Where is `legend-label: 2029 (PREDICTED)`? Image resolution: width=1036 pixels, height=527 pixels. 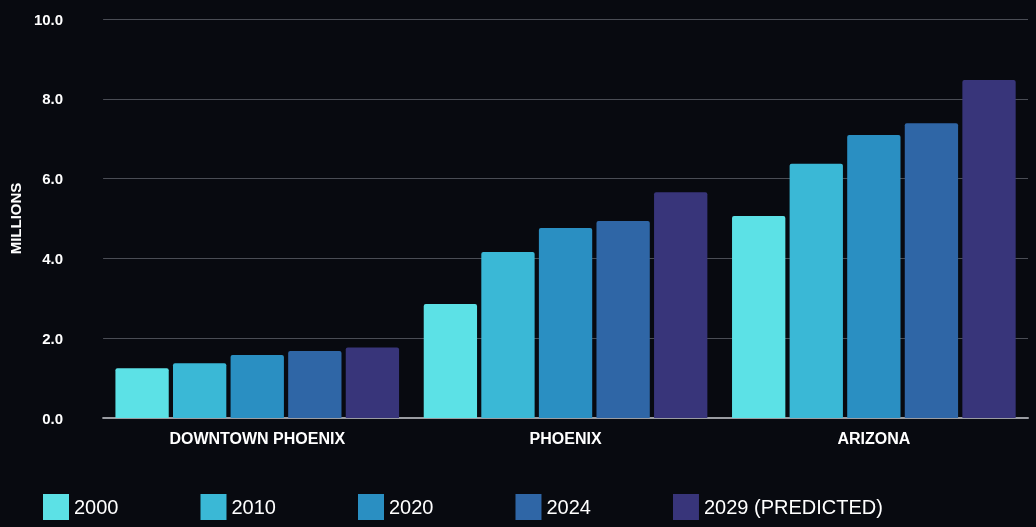
legend-label: 2029 (PREDICTED) is located at coordinates (793, 507).